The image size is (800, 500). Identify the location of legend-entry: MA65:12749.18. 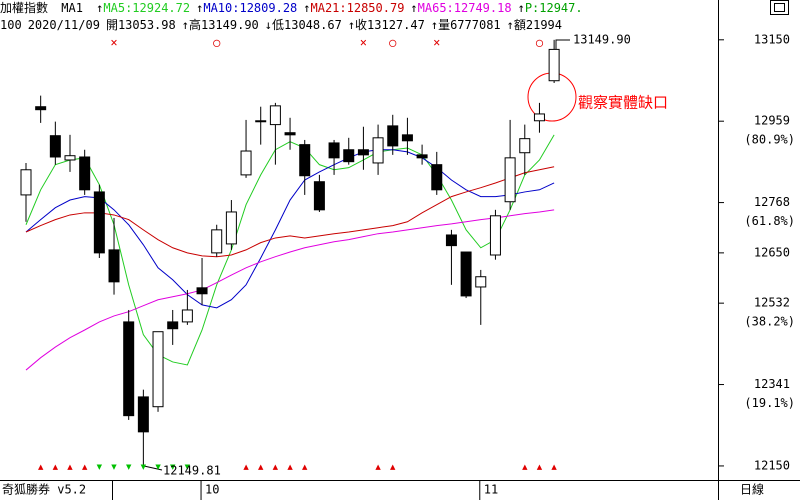
(464, 8).